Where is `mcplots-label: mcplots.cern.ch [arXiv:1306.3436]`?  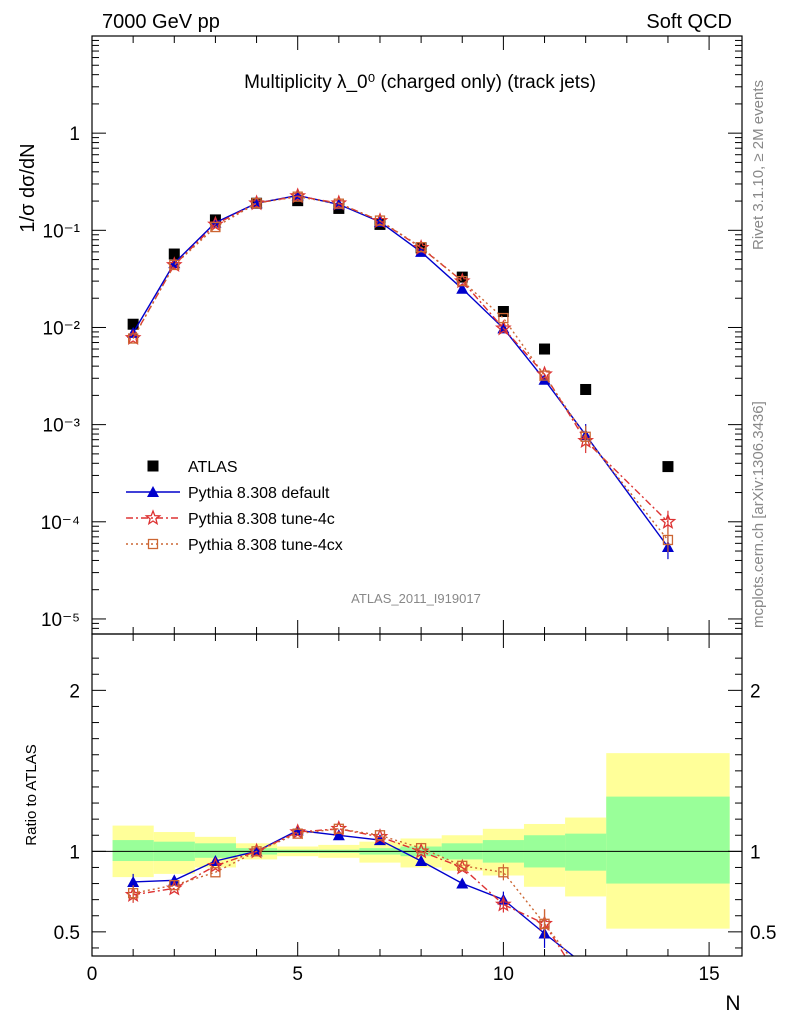 mcplots-label: mcplots.cern.ch [arXiv:1306.3436] is located at coordinates (758, 514).